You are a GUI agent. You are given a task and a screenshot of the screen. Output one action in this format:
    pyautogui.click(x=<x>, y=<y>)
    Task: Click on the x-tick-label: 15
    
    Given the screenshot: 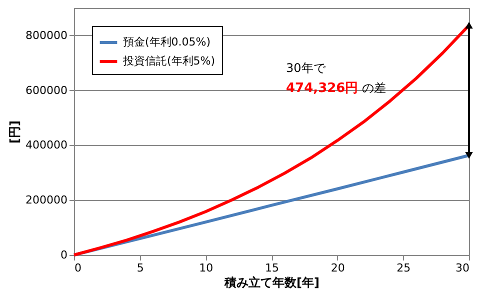 What is the action you would take?
    pyautogui.click(x=272, y=268)
    